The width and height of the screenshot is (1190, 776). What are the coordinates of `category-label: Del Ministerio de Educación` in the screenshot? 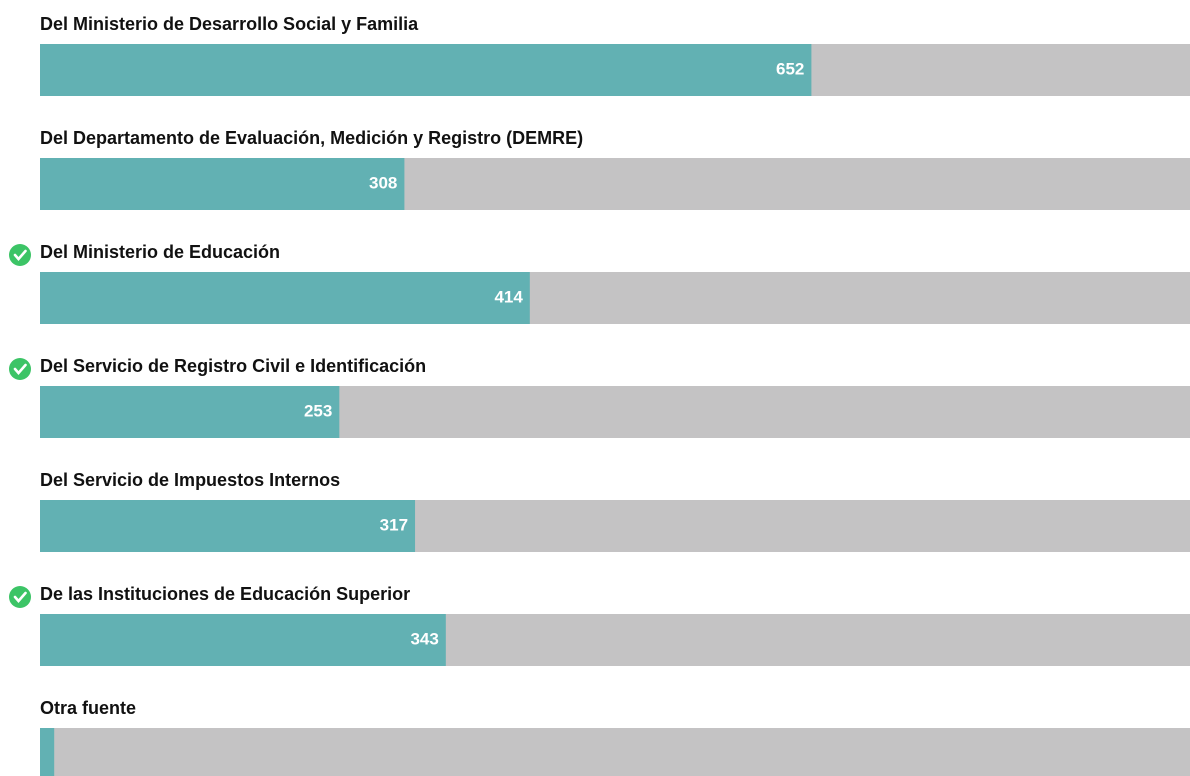 It's located at (160, 252).